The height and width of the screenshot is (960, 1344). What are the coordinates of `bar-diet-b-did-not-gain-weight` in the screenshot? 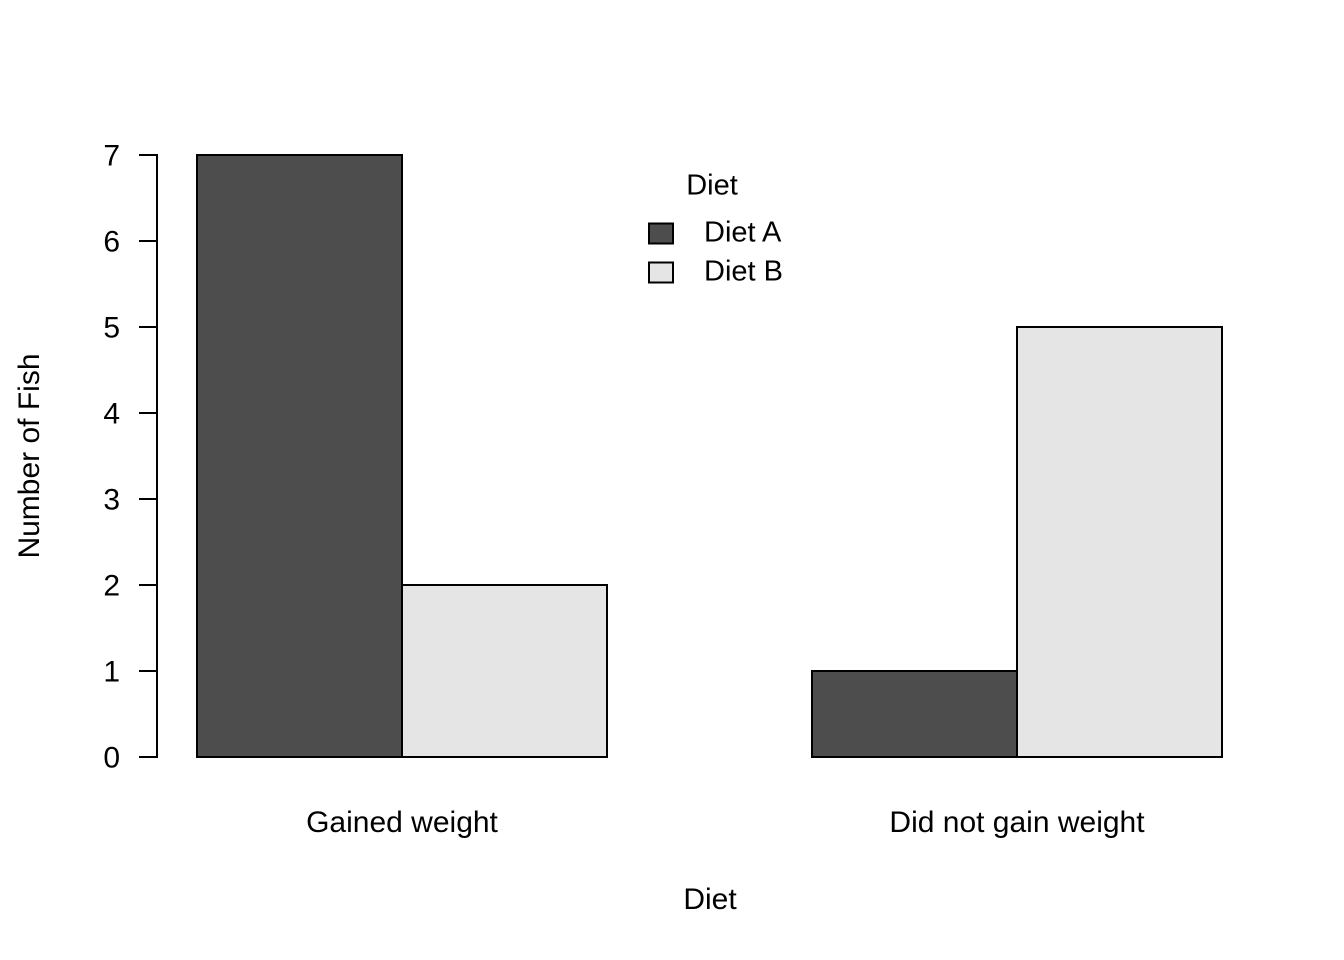 It's located at (1119, 542).